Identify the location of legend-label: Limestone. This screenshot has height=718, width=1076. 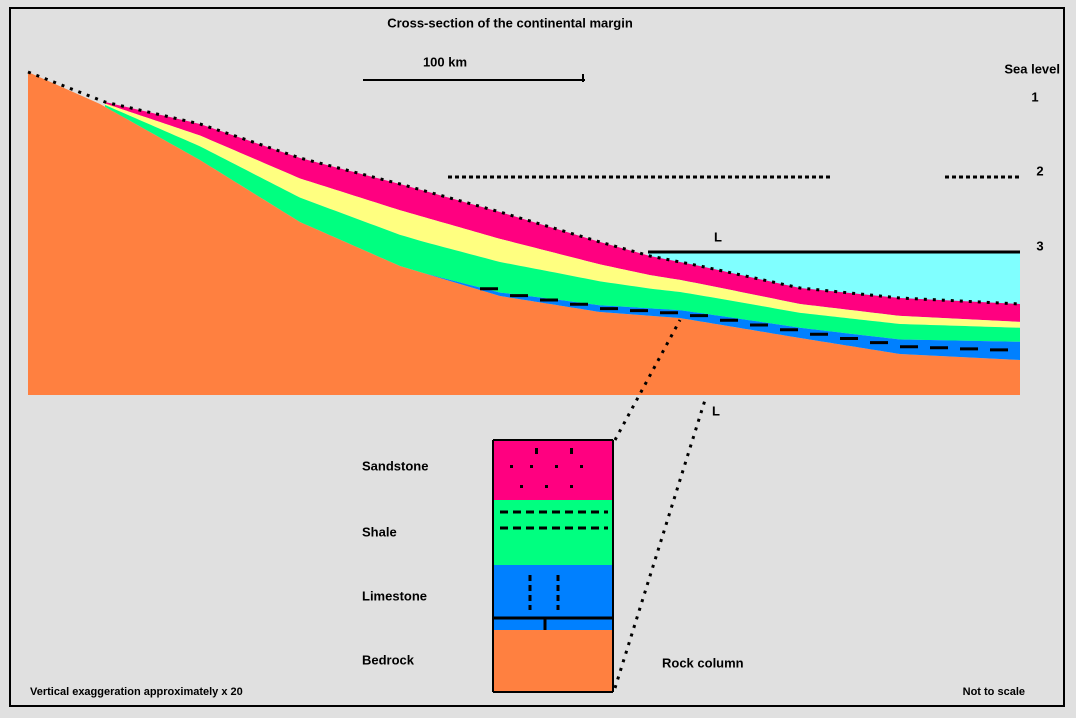
(394, 595).